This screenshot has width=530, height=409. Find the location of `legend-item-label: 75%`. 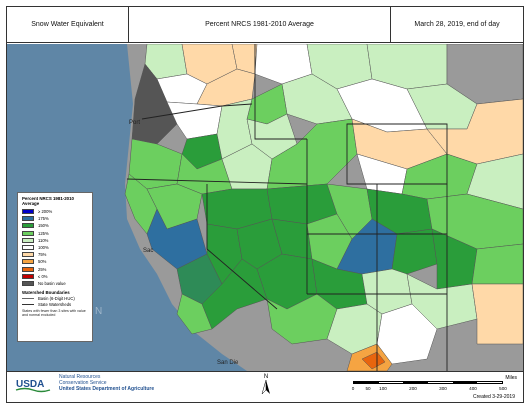

legend-item-label: 75% is located at coordinates (42, 255).